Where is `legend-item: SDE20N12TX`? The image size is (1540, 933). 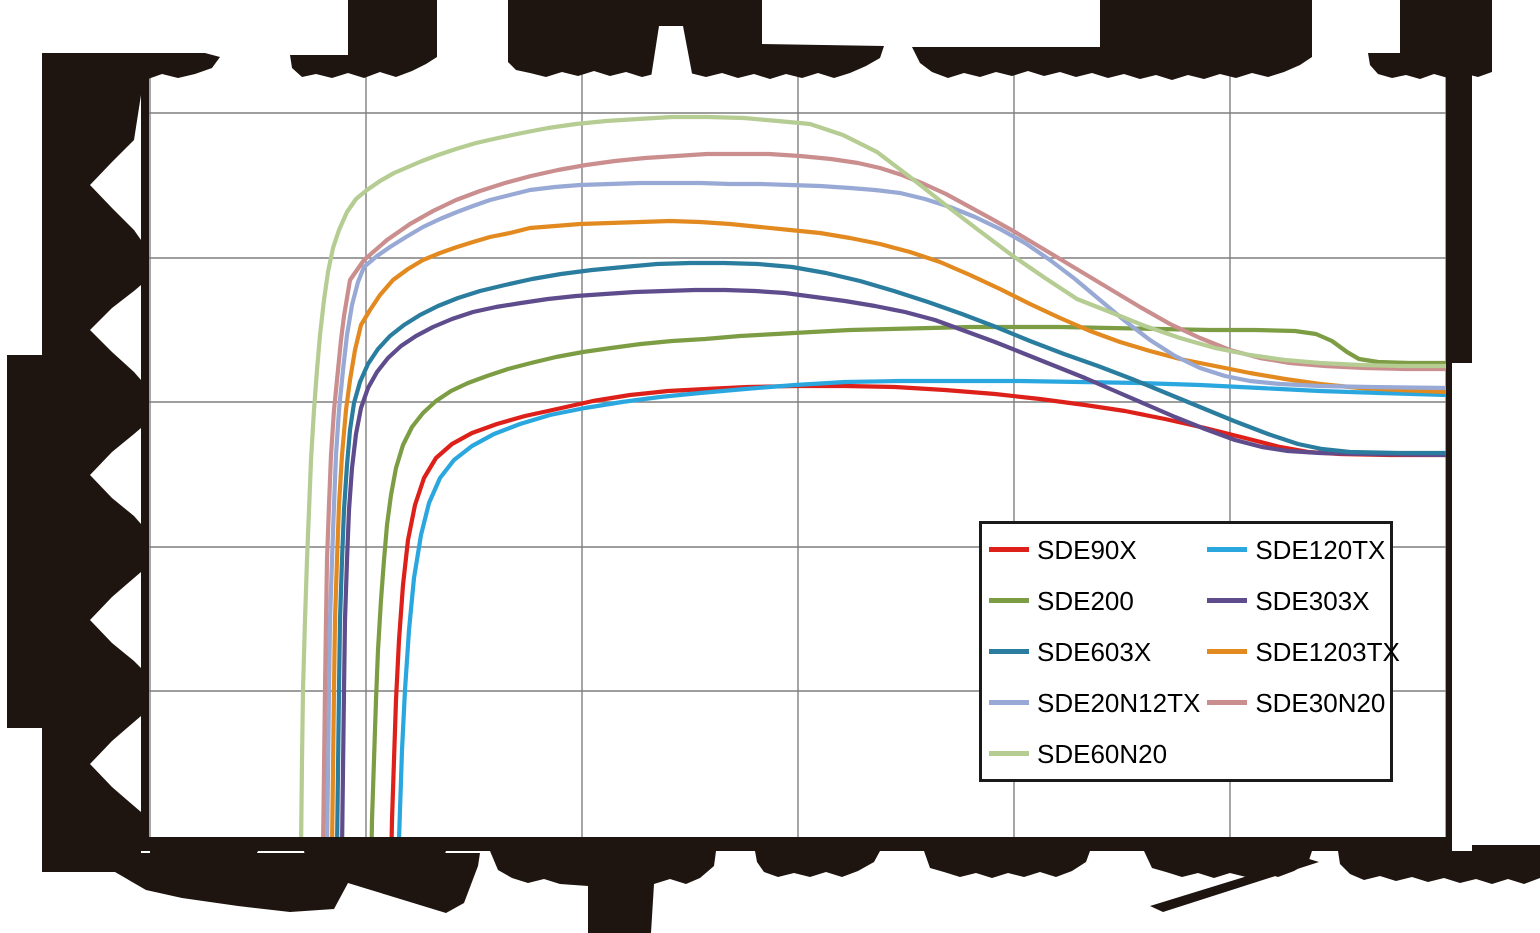
legend-item: SDE20N12TX is located at coordinates (1091, 703).